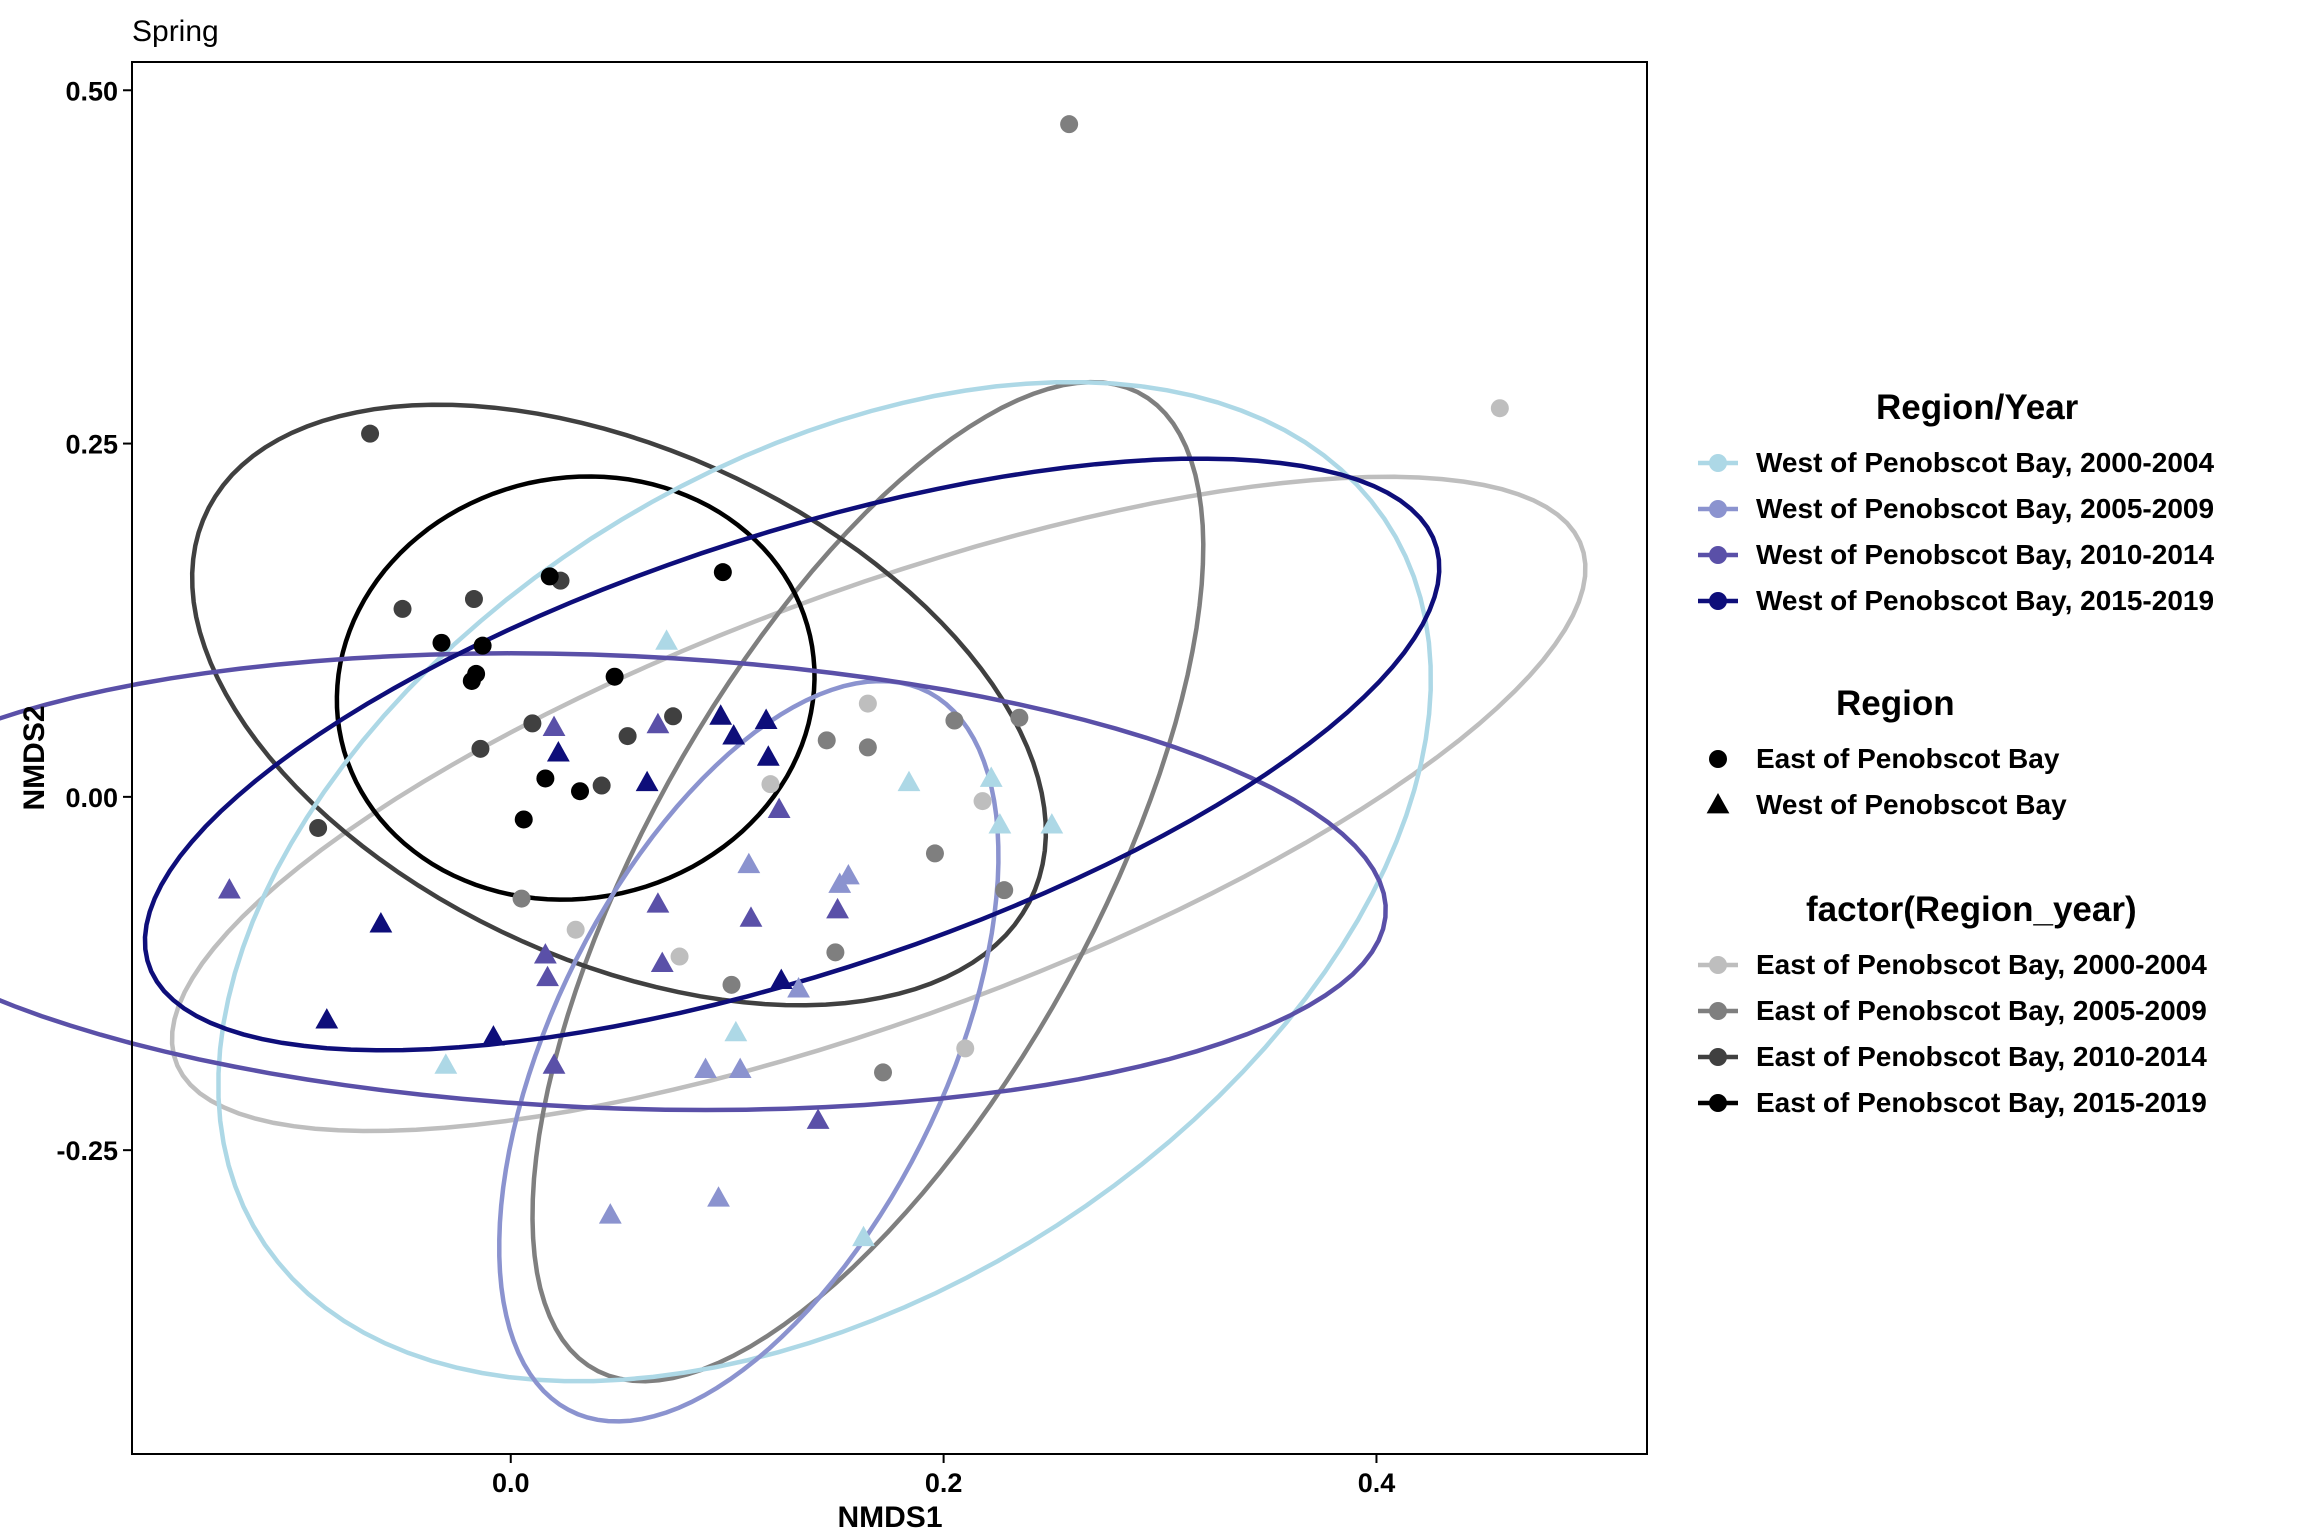  I want to click on legend-label: East of Penobscot Bay, 2000-2004, so click(1981, 964).